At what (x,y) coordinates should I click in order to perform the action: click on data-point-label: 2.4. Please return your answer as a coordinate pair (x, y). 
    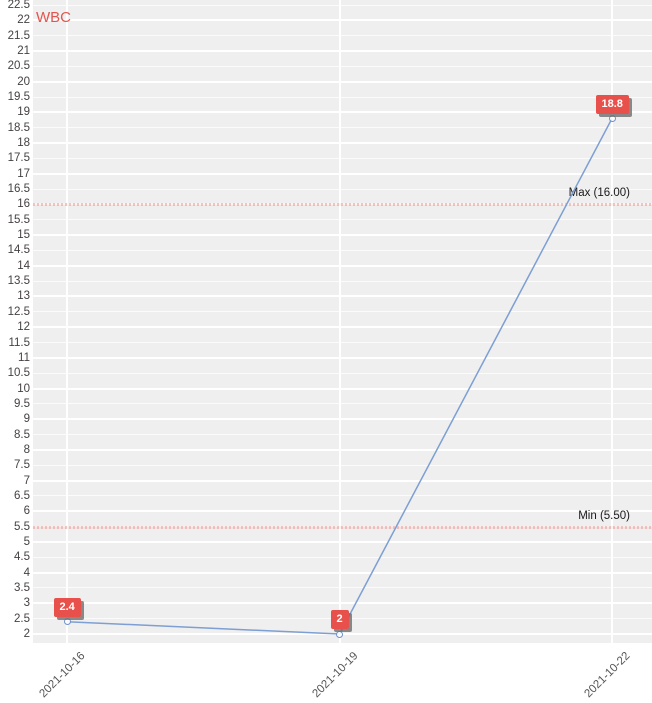
    Looking at the image, I should click on (67, 607).